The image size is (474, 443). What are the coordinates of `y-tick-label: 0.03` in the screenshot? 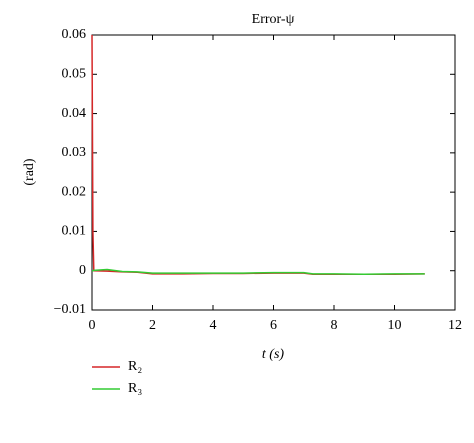 It's located at (74, 152).